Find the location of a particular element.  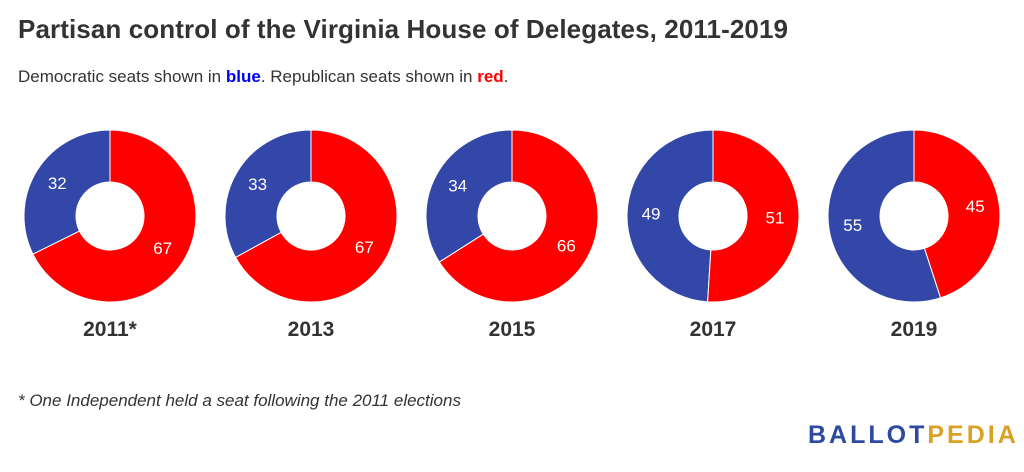

subtitle-middle: . Republican seats shown in is located at coordinates (369, 76).